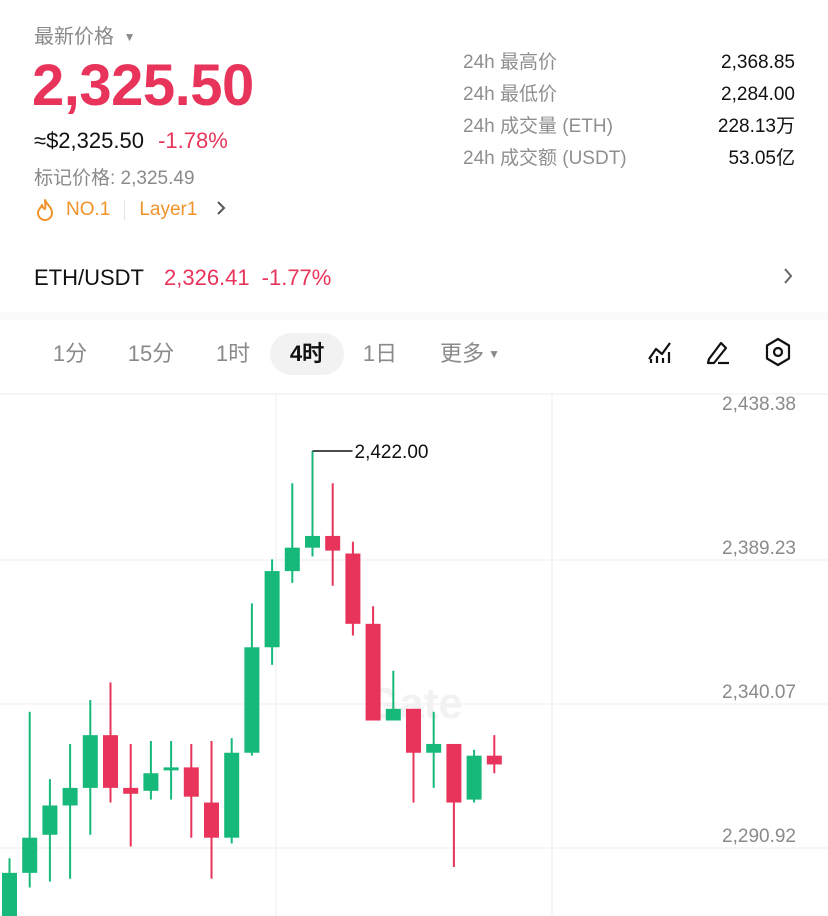 This screenshot has height=916, width=828. I want to click on tab-more: 更多 ▼, so click(470, 354).